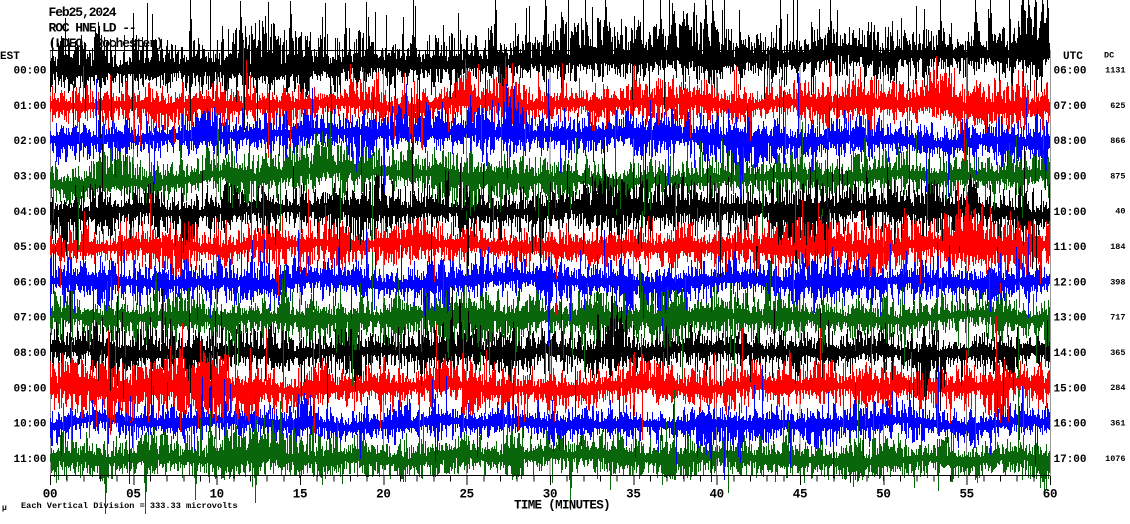 The width and height of the screenshot is (1130, 524). What do you see at coordinates (1117, 247) in the screenshot?
I see `svg-text: 184` at bounding box center [1117, 247].